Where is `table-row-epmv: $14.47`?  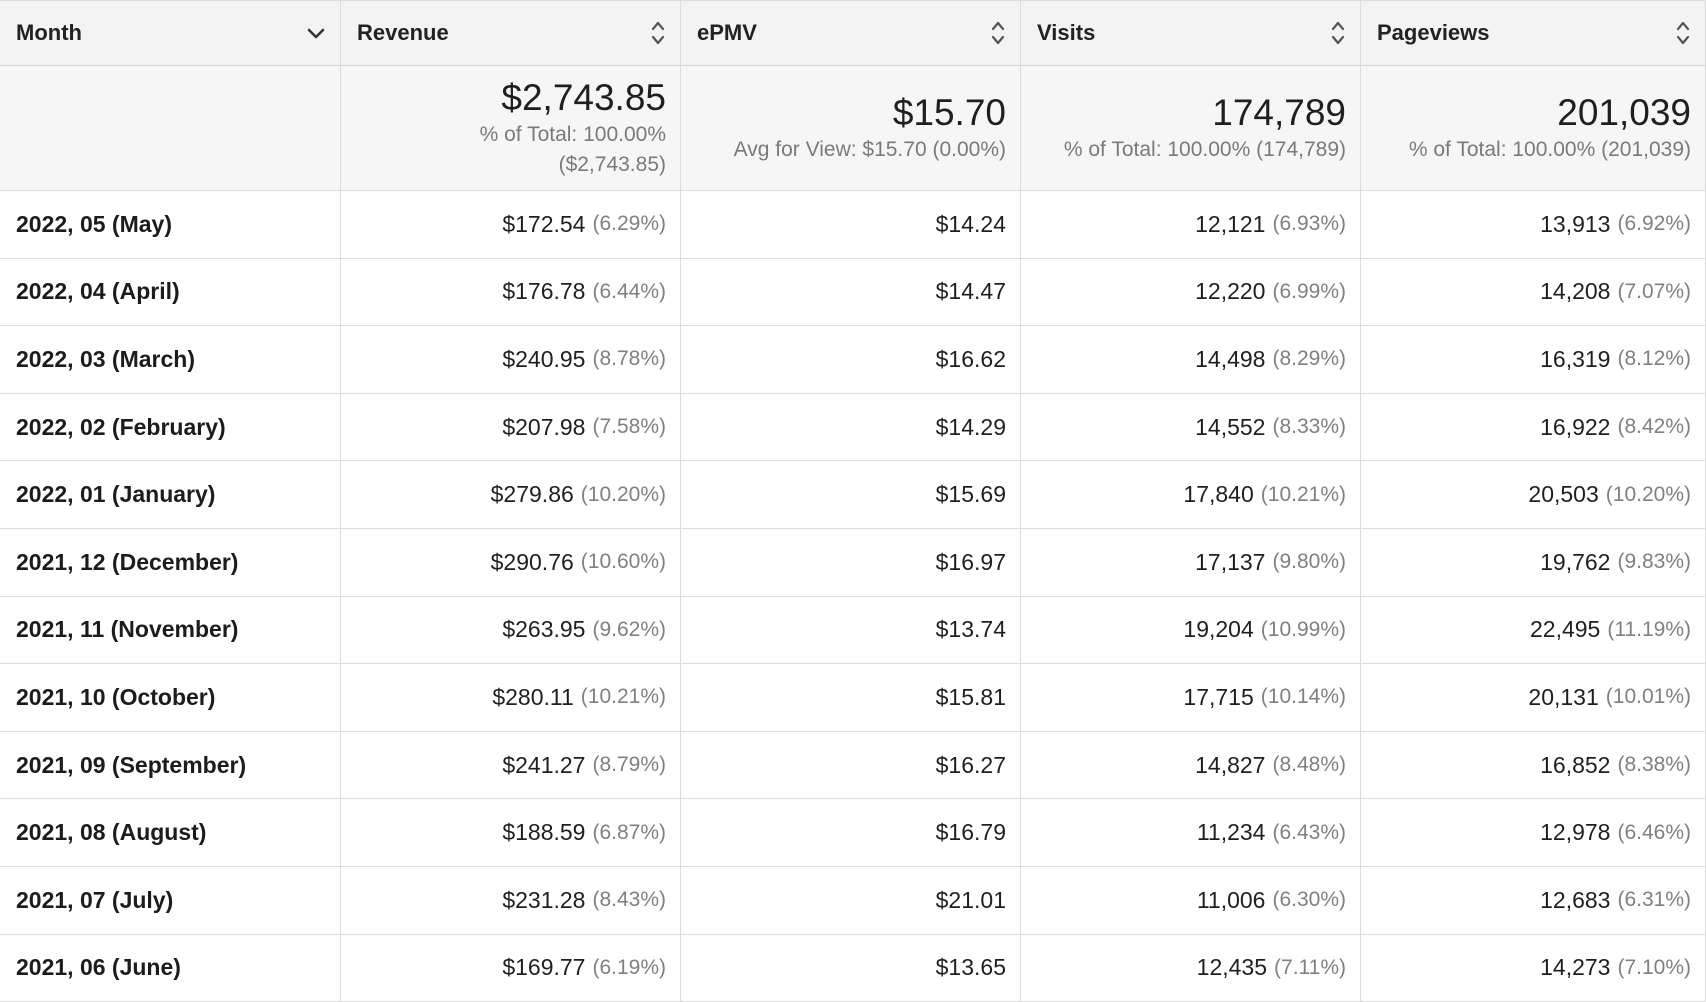
table-row-epmv: $14.47 is located at coordinates (851, 292).